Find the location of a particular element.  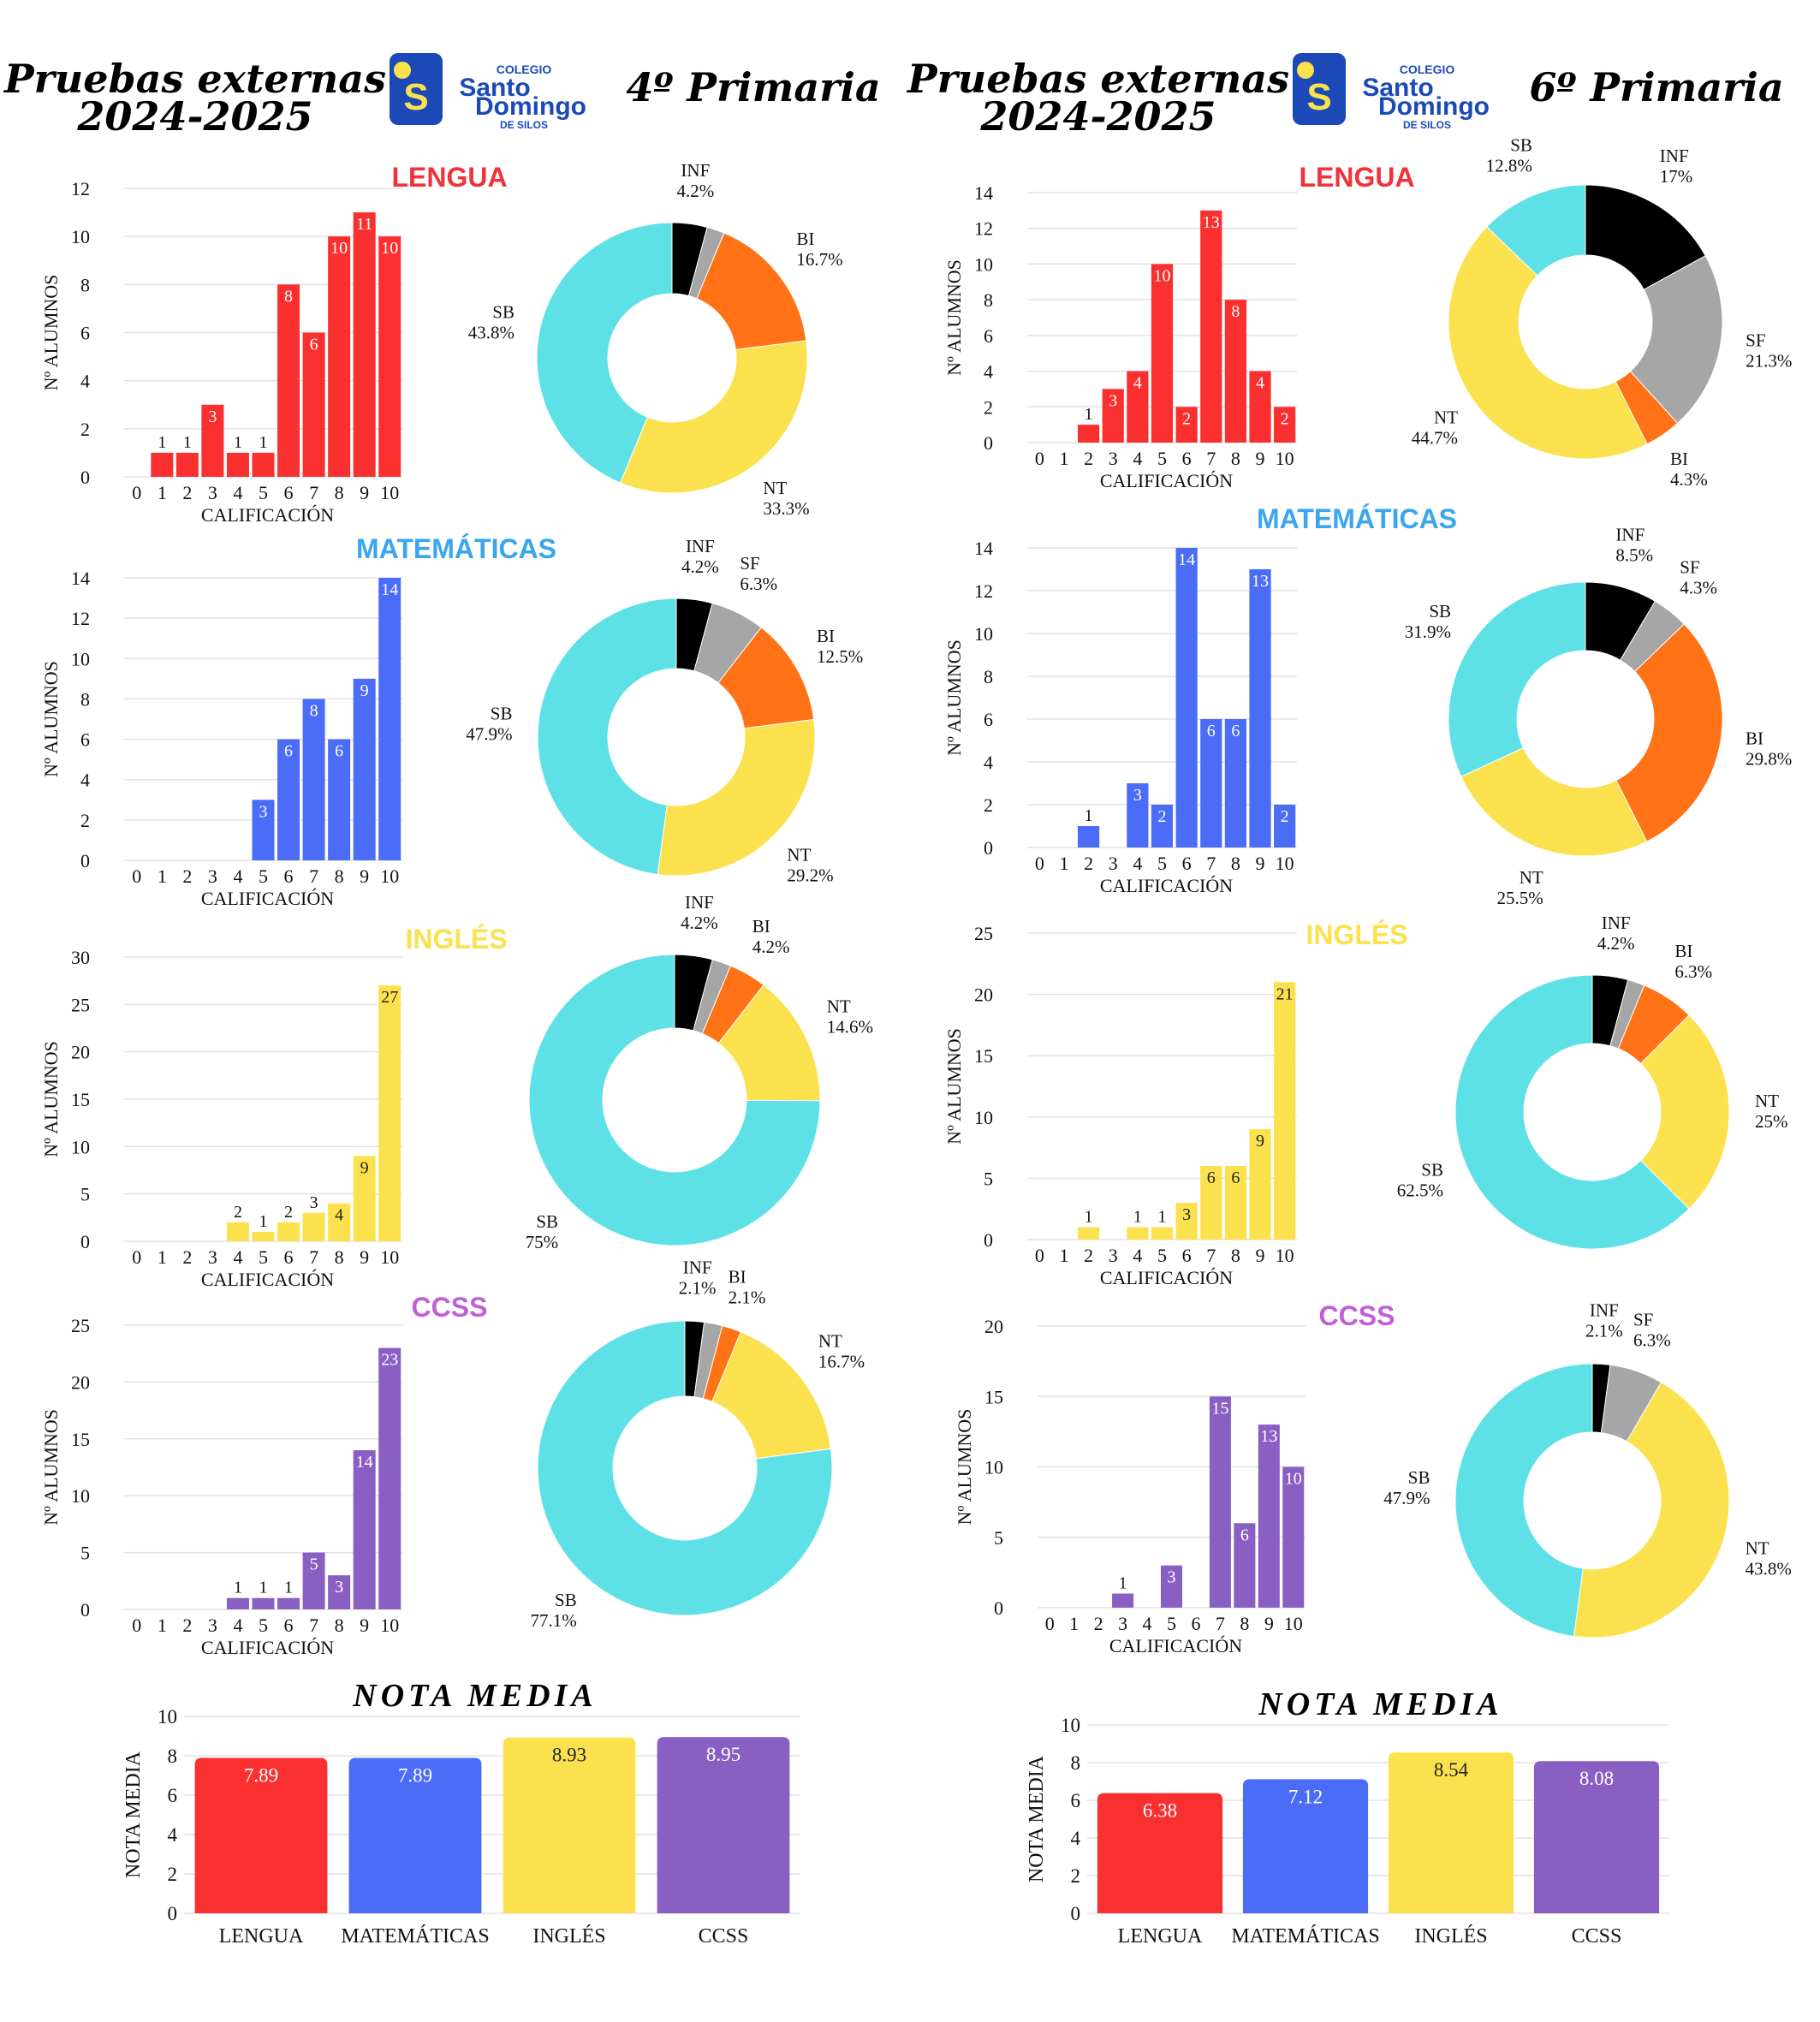

bar-value-label: 8 is located at coordinates (314, 710).